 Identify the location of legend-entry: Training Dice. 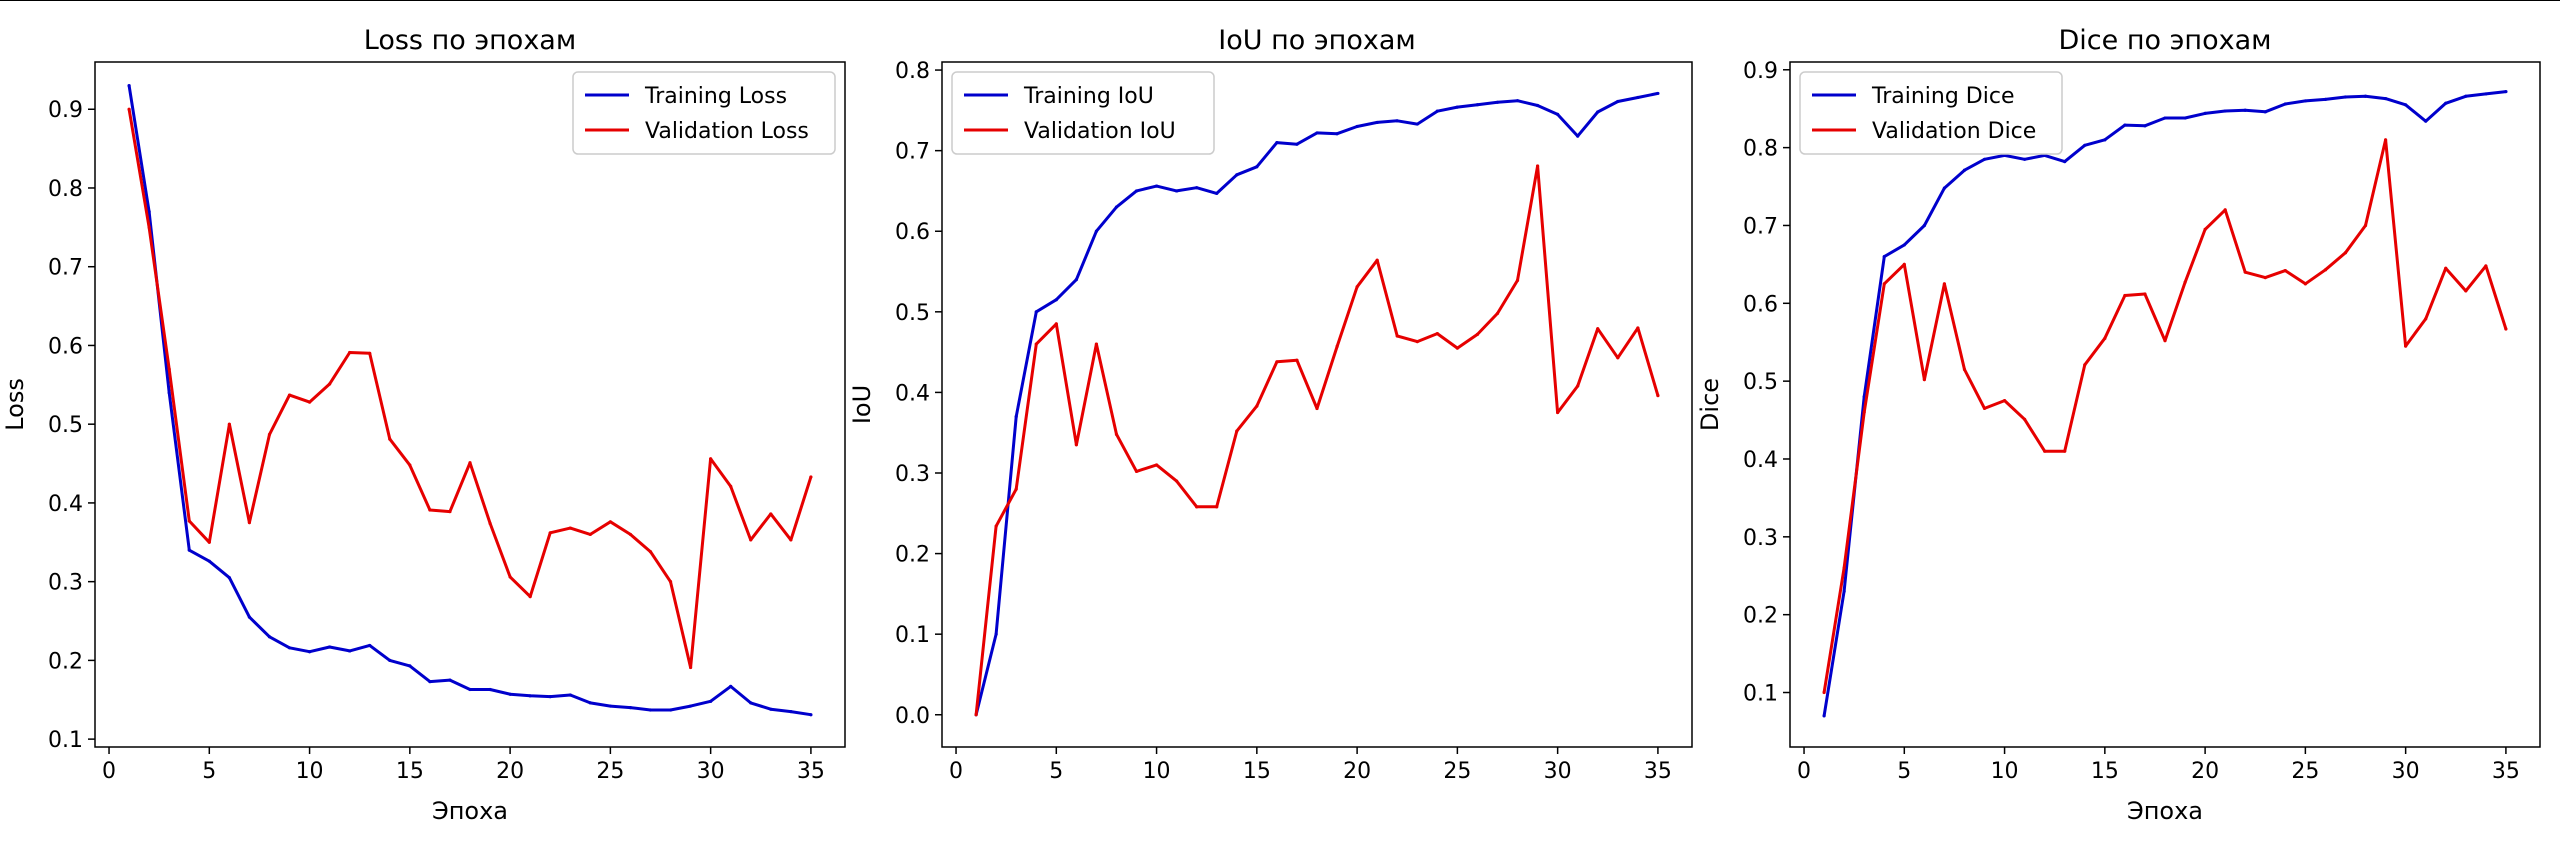
(1942, 96).